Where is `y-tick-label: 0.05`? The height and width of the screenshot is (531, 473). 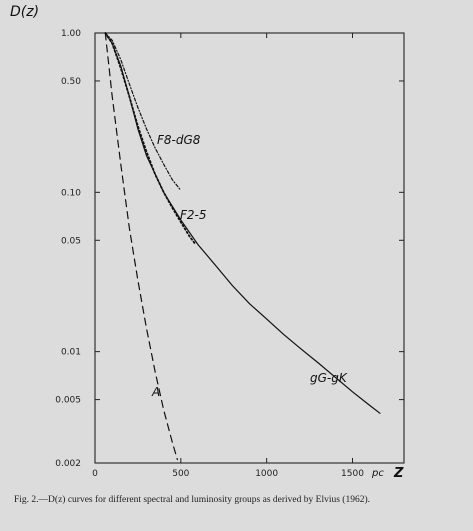
y-tick-label: 0.05 is located at coordinates (71, 241).